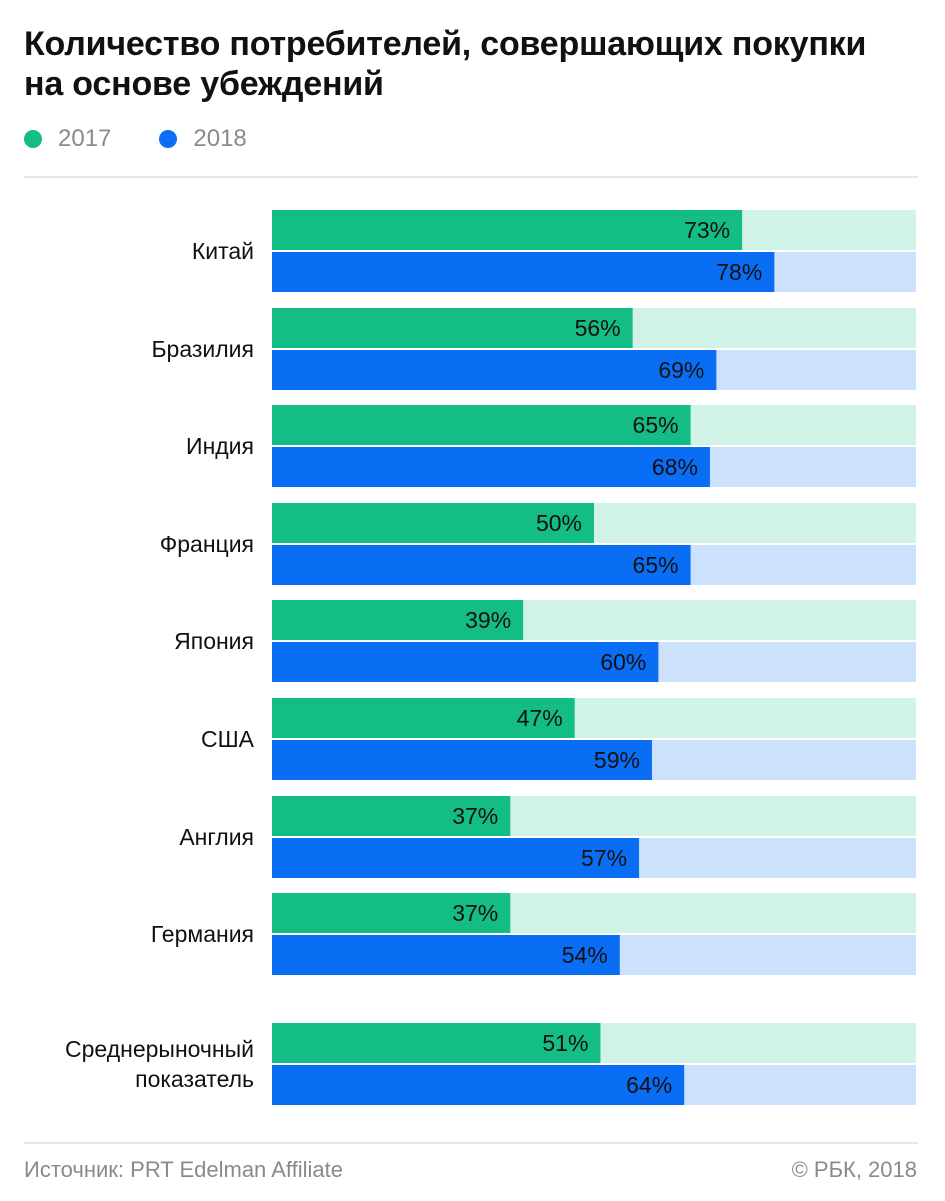  I want to click on data-label-2017: 47%, so click(540, 718).